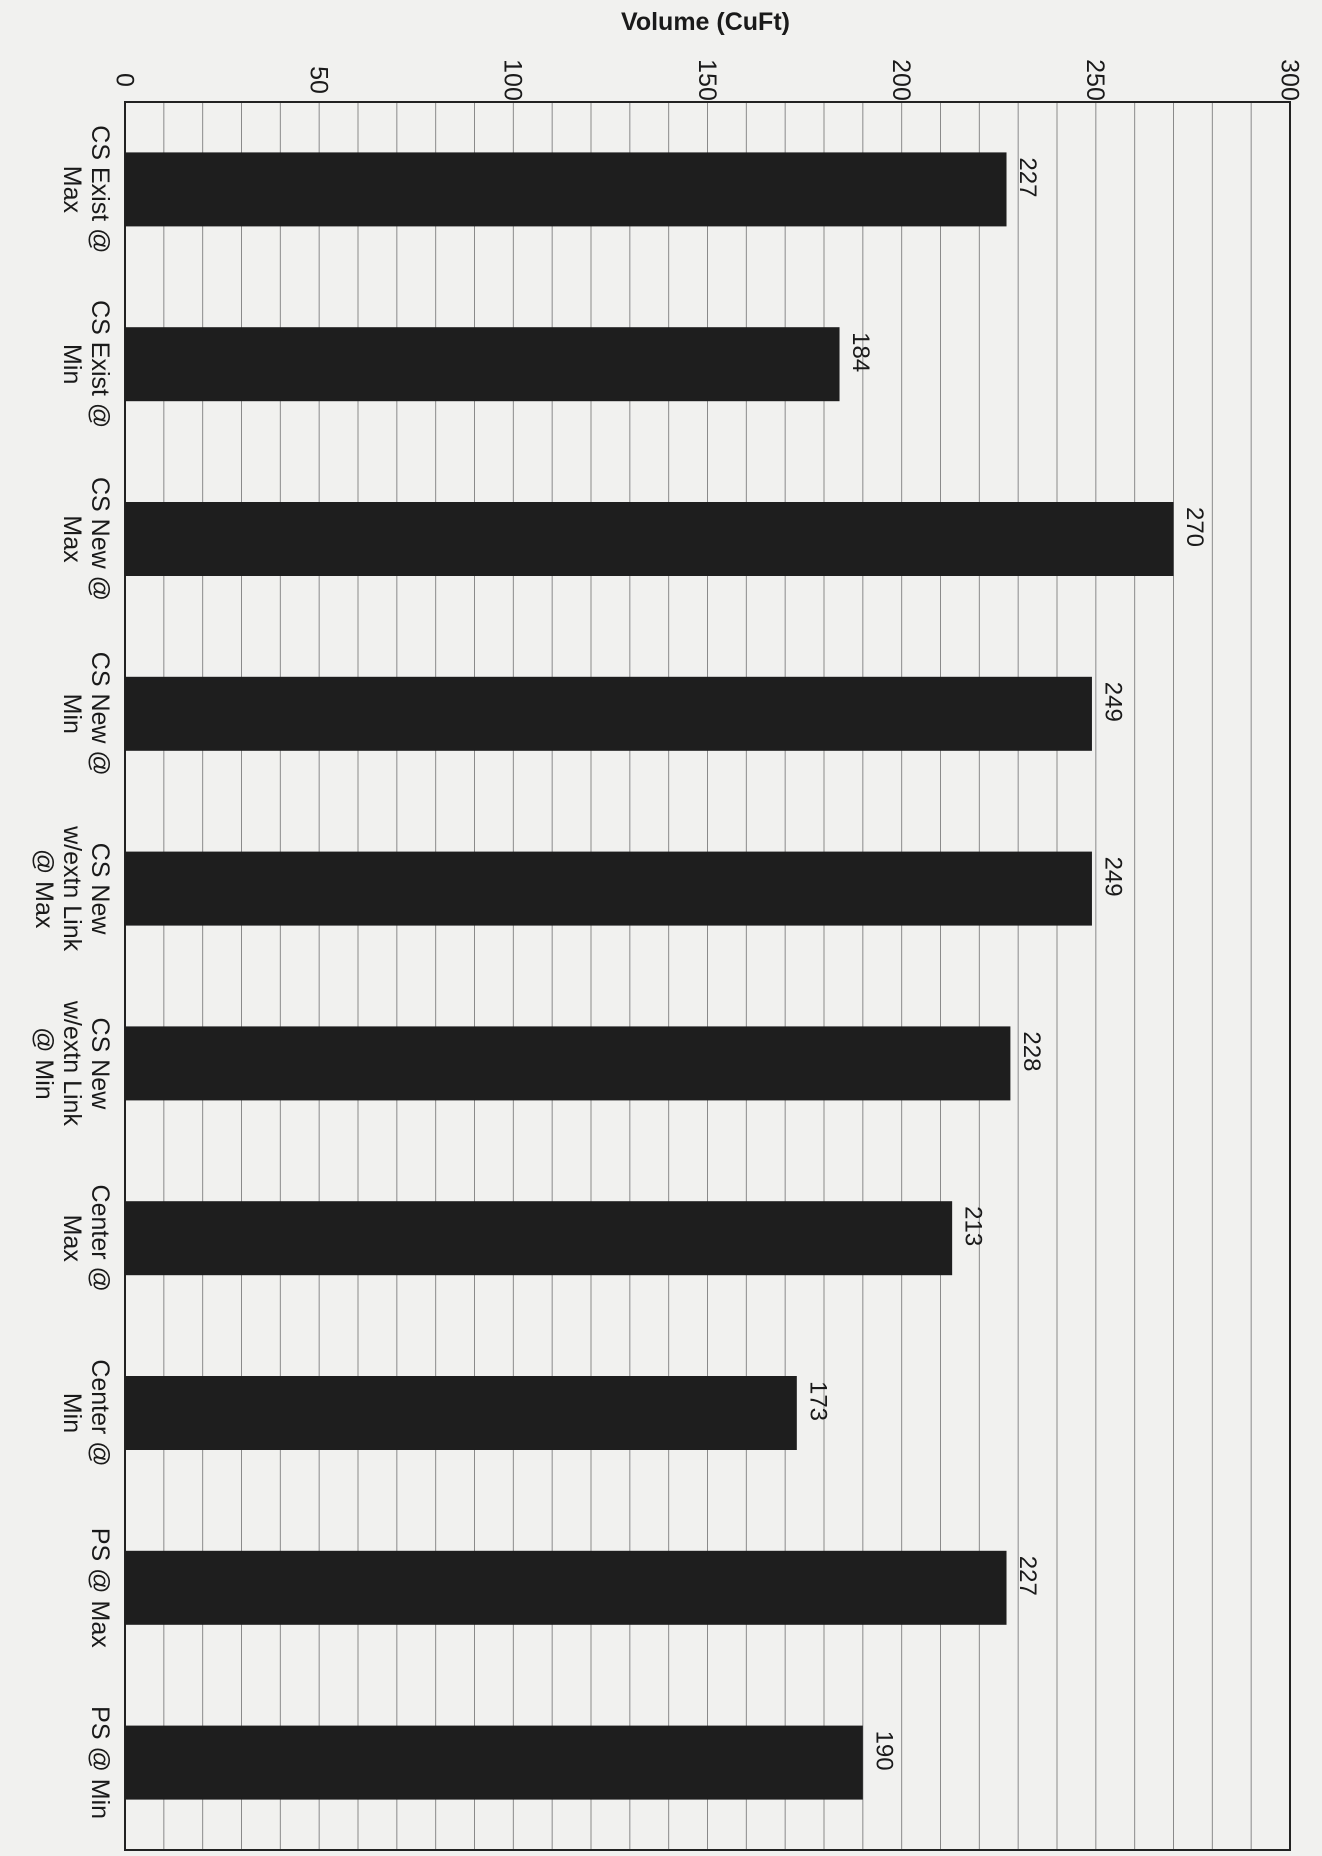 The height and width of the screenshot is (1856, 1322). Describe the element at coordinates (1031, 1051) in the screenshot. I see `bar-value-label: 228` at that location.